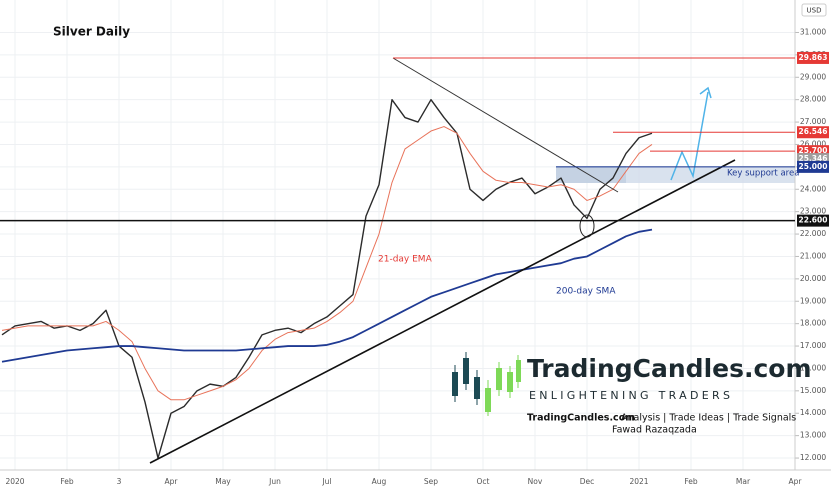 The image size is (831, 493). I want to click on sma-label: 200-day SMA, so click(586, 292).